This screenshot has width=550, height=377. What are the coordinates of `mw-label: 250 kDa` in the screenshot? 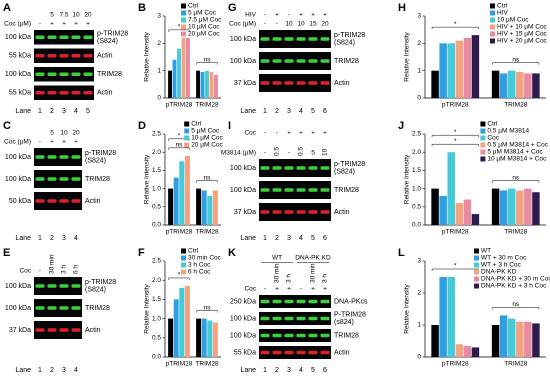 It's located at (243, 301).